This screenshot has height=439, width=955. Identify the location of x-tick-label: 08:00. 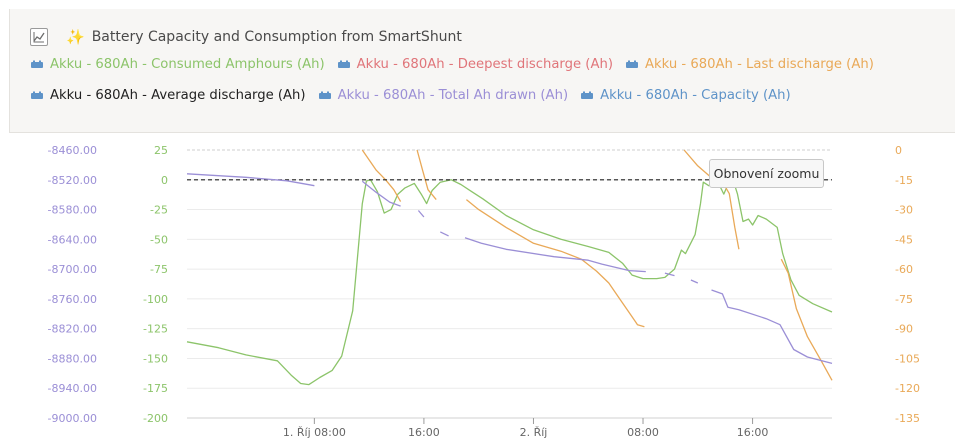
(643, 432).